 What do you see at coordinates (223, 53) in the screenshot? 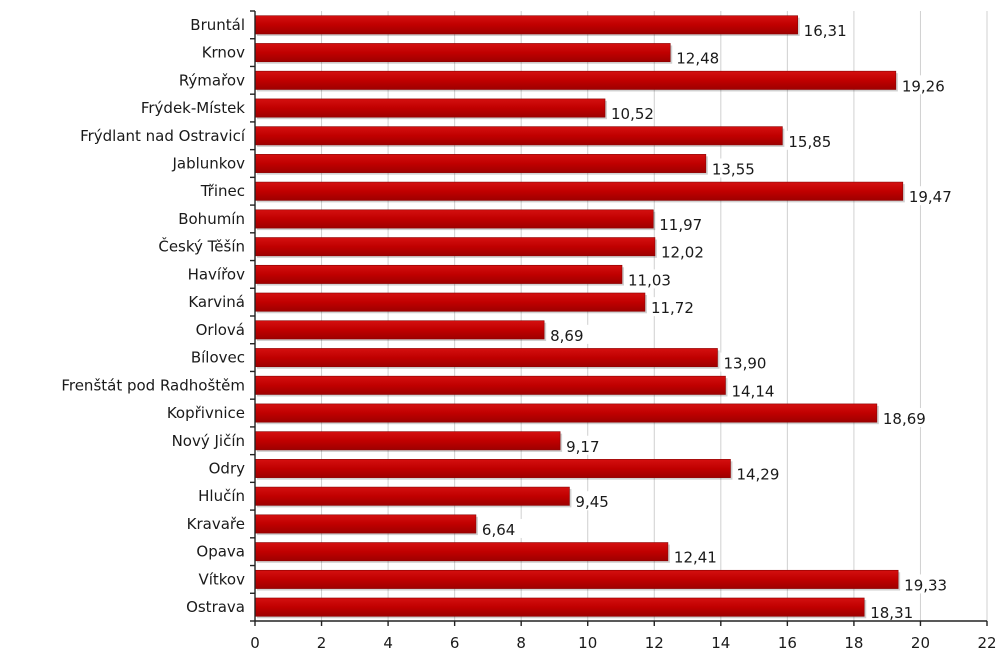
I see `category-label: Krnov` at bounding box center [223, 53].